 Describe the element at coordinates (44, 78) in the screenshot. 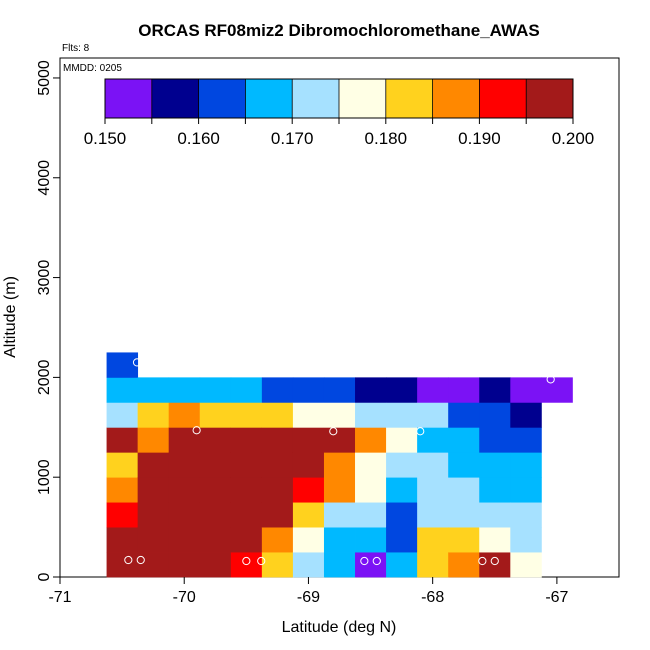

I see `y-tick-label-5: 5000` at that location.